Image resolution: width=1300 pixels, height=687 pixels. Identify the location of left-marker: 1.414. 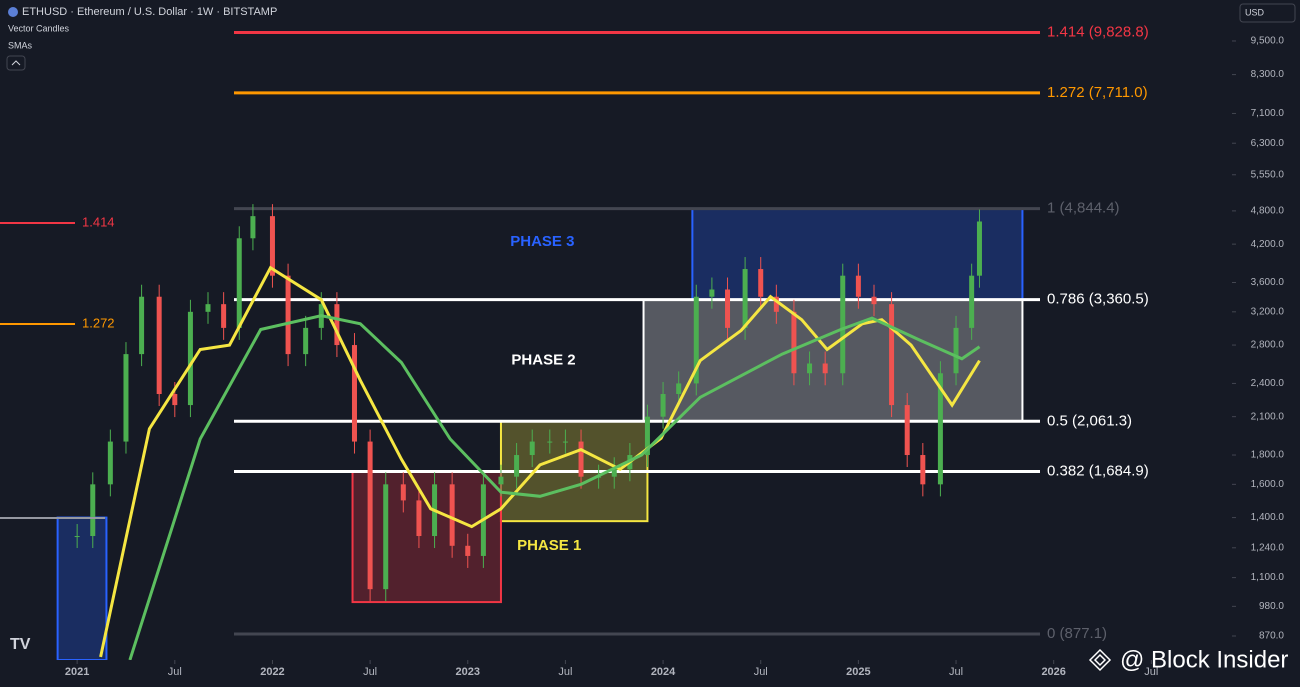
(98, 221).